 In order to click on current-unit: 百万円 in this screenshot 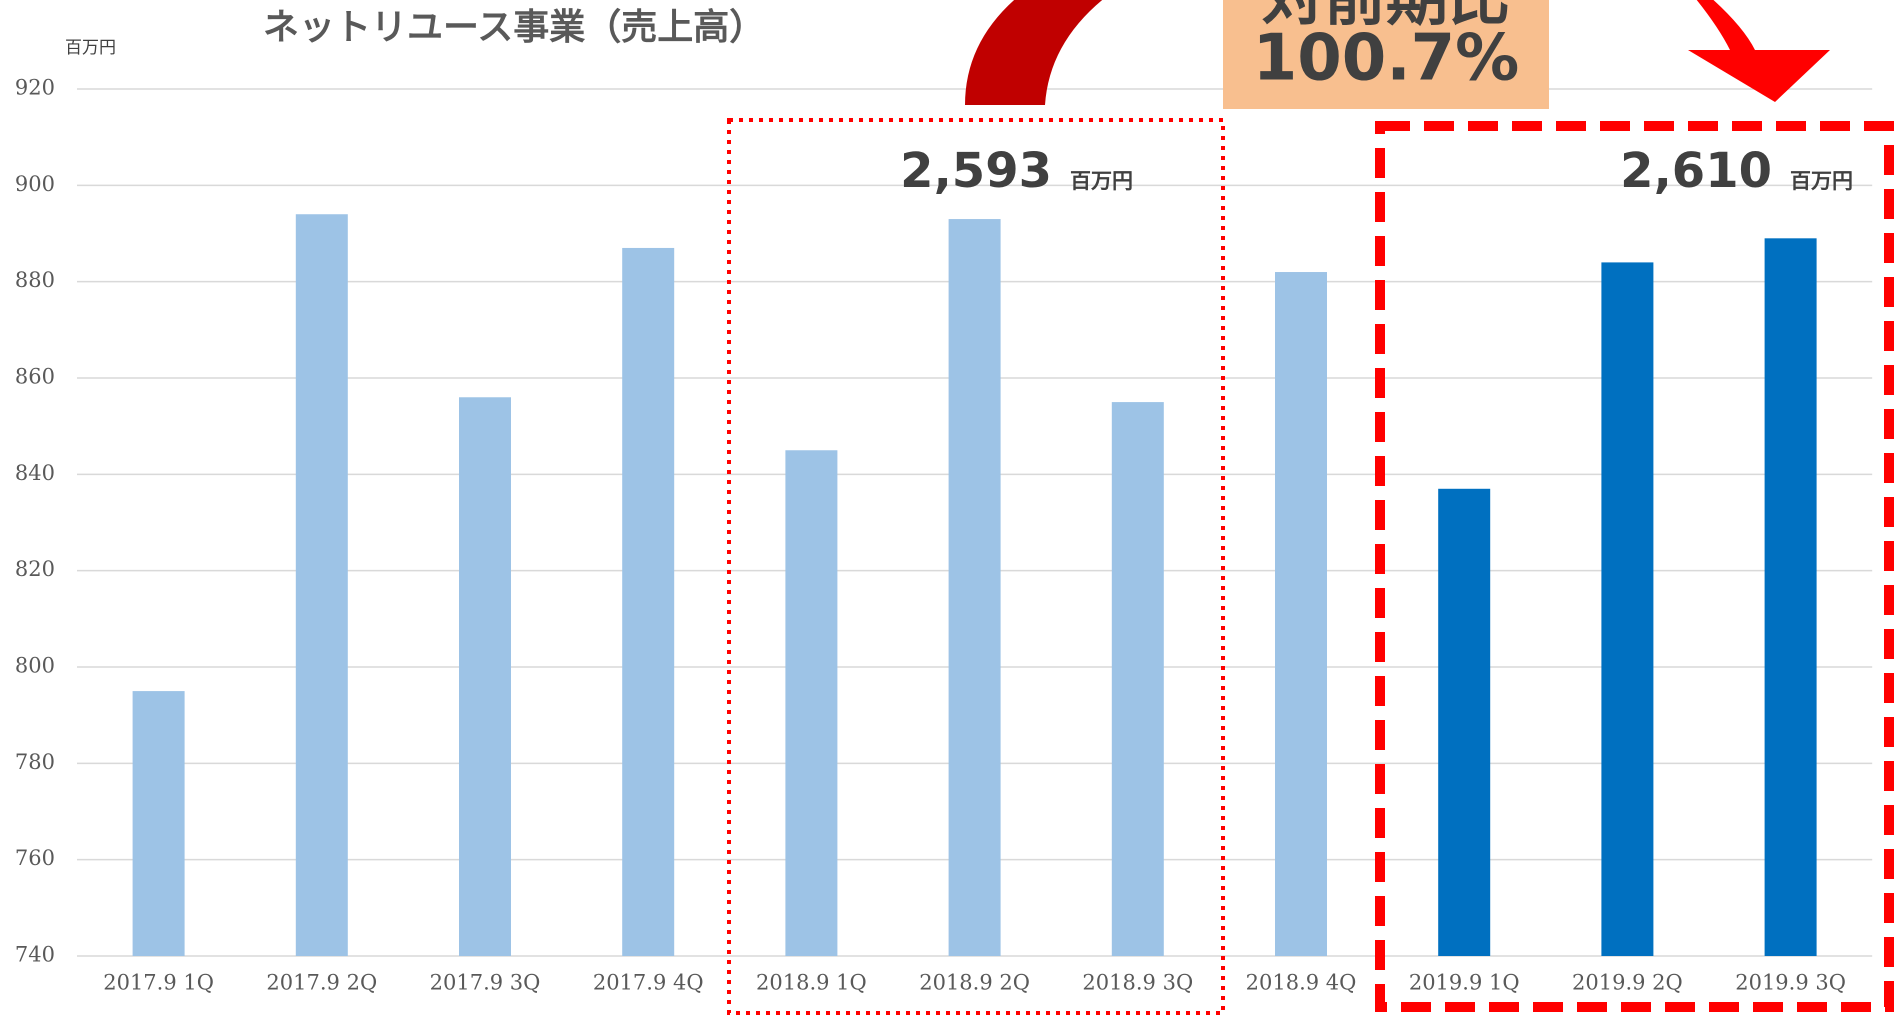, I will do `click(1821, 181)`.